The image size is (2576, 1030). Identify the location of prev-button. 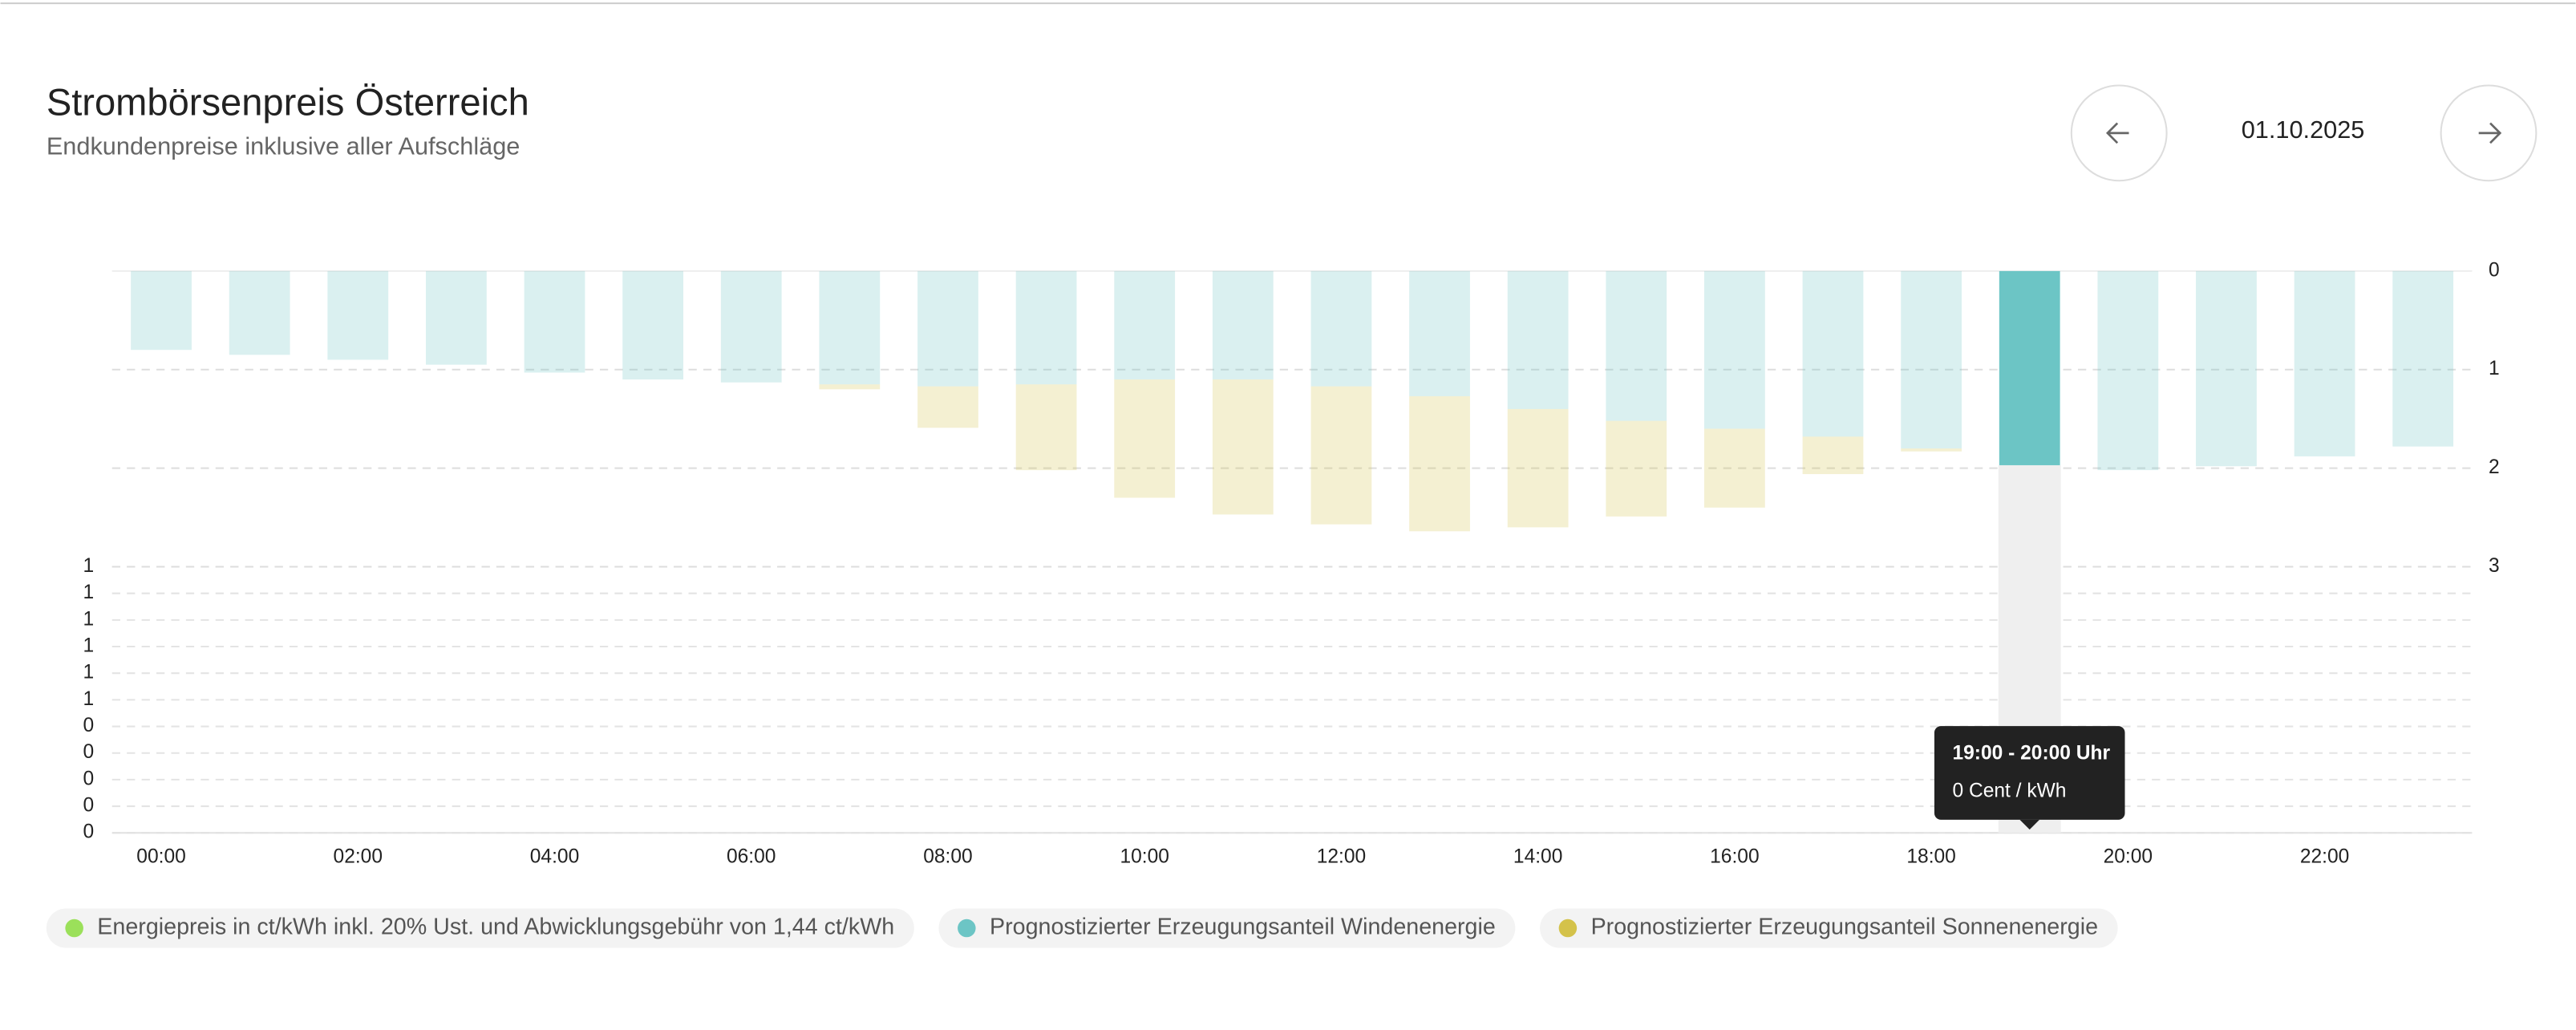
(2119, 133).